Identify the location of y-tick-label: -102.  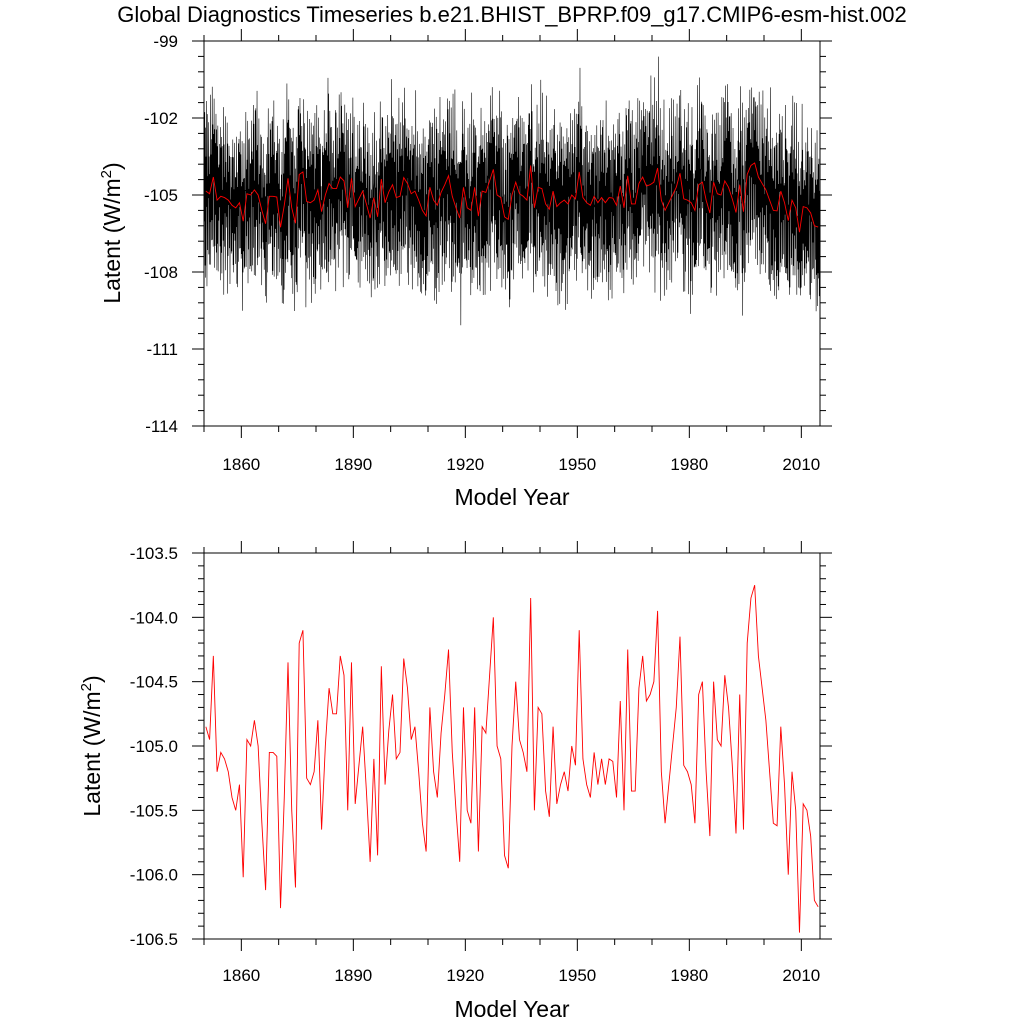
(161, 118).